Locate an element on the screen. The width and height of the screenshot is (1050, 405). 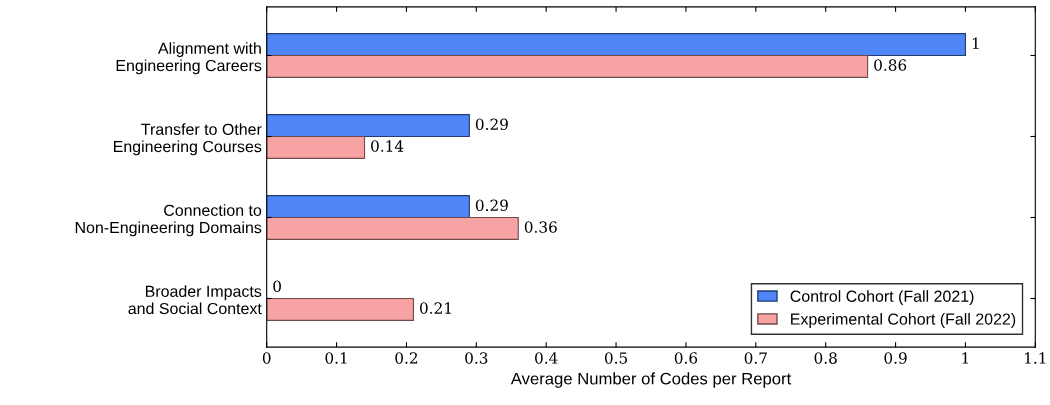
data-label: 0.14 is located at coordinates (387, 146).